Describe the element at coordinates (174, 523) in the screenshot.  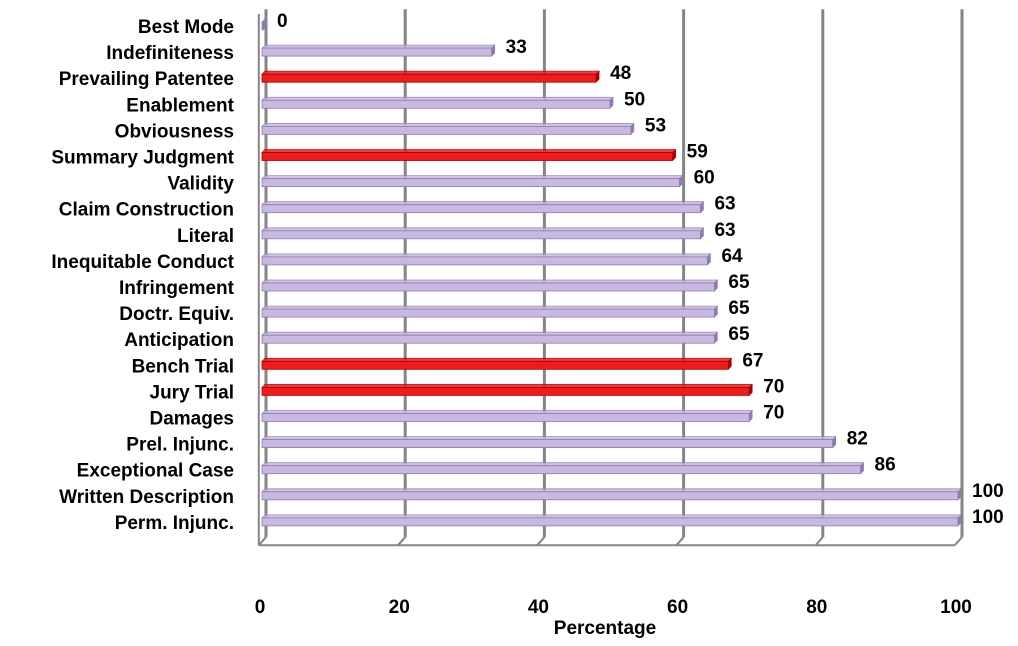
I see `category-label: Perm. Injunc.` at that location.